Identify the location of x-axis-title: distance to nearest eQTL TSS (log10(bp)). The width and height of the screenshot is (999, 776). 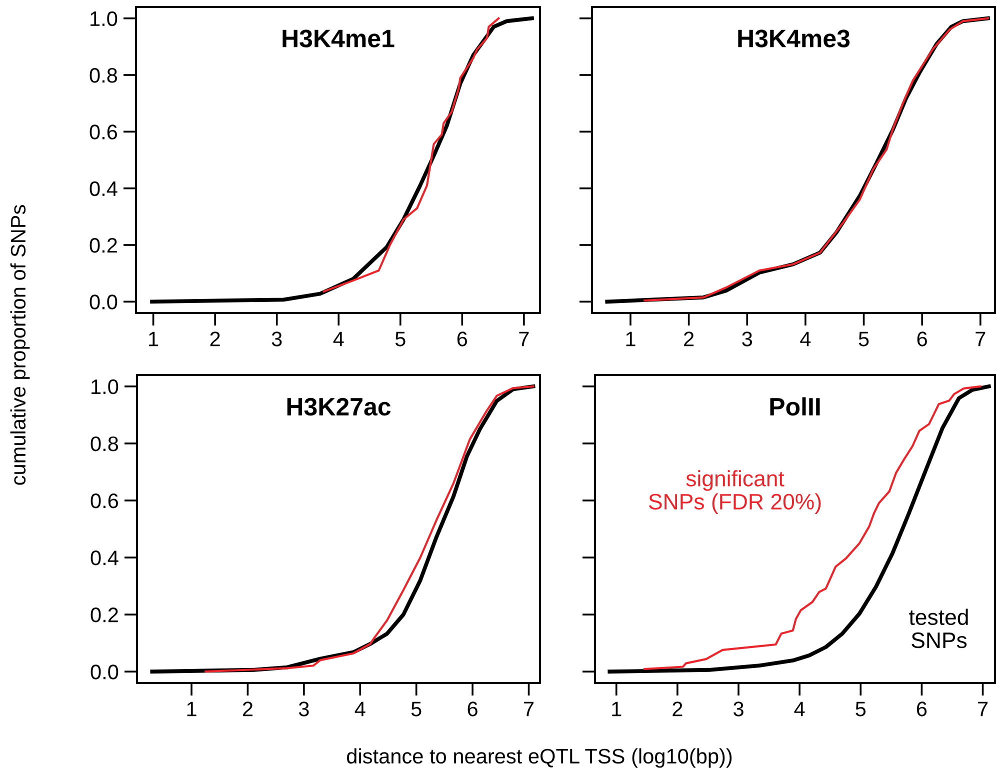
(539, 758).